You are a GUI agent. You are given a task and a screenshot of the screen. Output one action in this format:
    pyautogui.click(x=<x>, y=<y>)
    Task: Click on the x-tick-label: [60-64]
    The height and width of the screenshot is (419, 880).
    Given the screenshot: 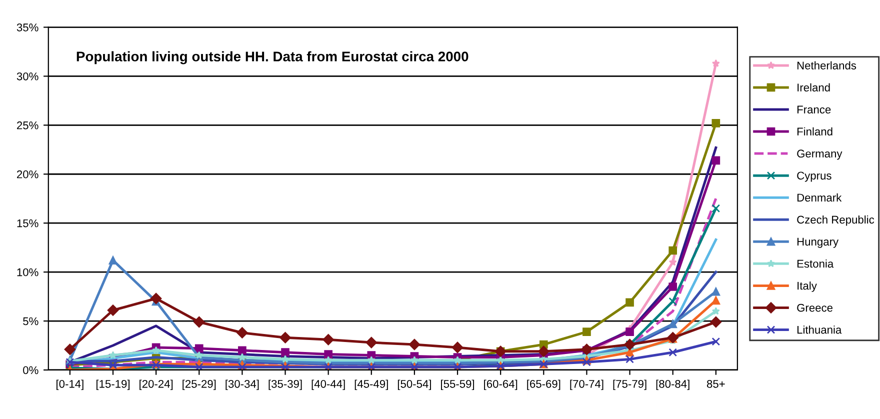 What is the action you would take?
    pyautogui.click(x=501, y=385)
    